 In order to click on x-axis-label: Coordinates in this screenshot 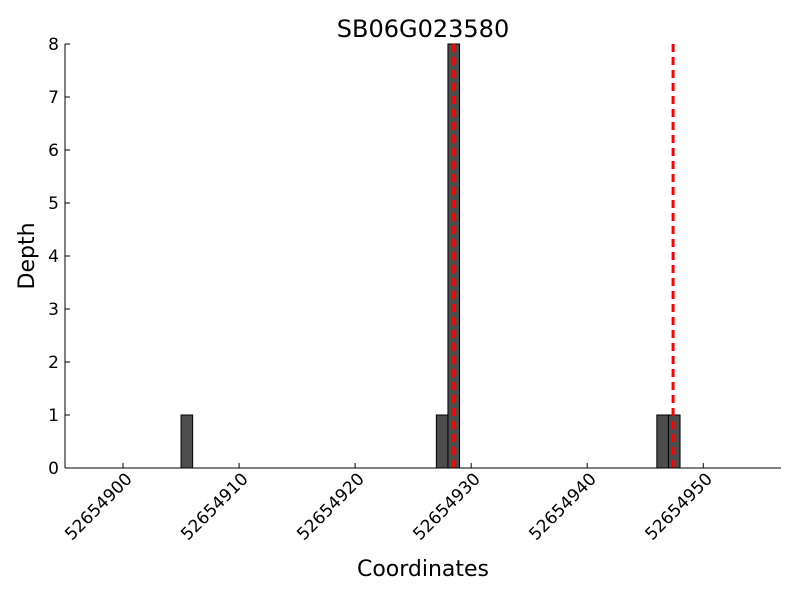, I will do `click(423, 569)`.